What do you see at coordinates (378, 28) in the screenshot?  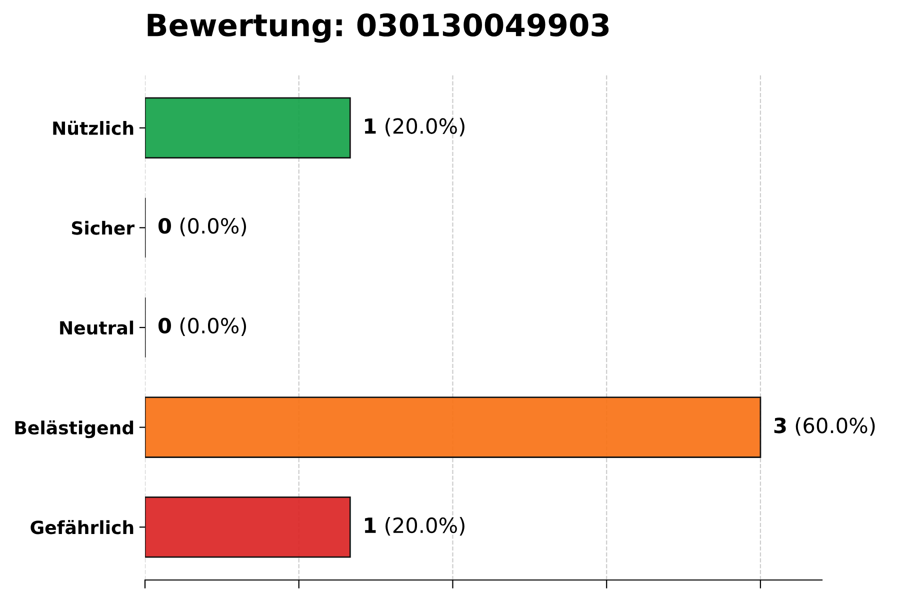 I see `chart-title: Bewertung: 030130049903` at bounding box center [378, 28].